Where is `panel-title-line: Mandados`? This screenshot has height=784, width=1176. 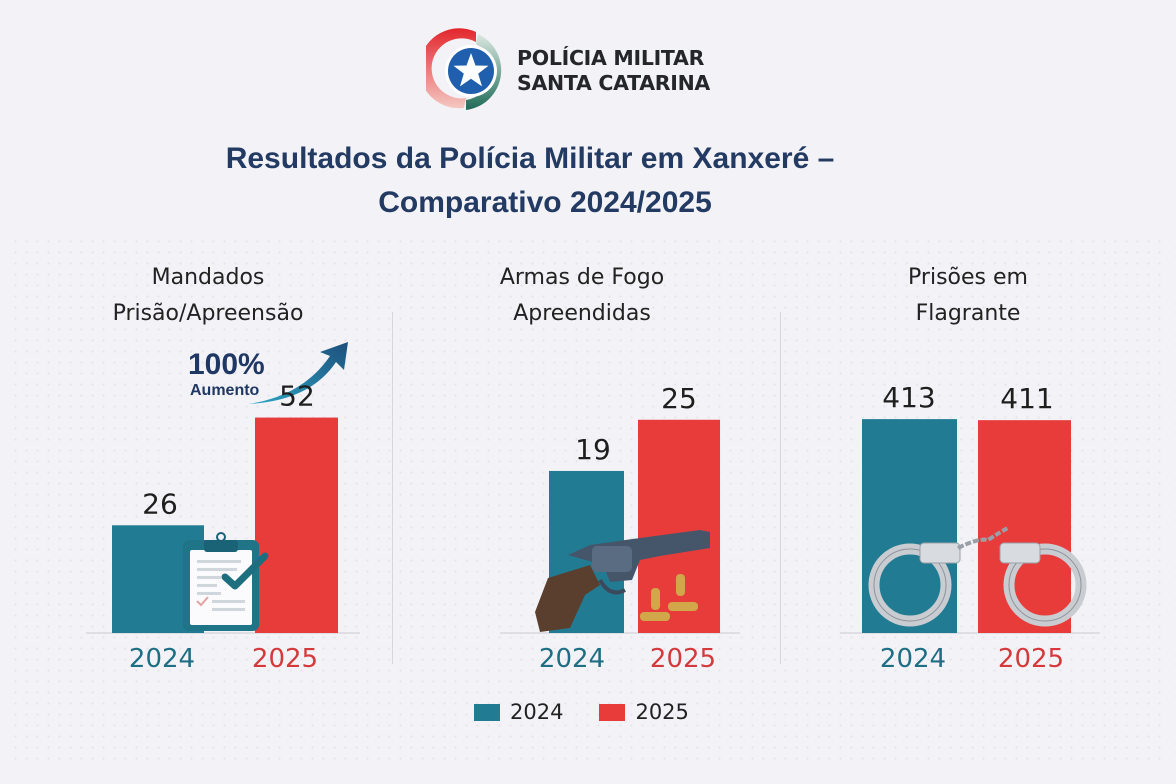 panel-title-line: Mandados is located at coordinates (208, 277).